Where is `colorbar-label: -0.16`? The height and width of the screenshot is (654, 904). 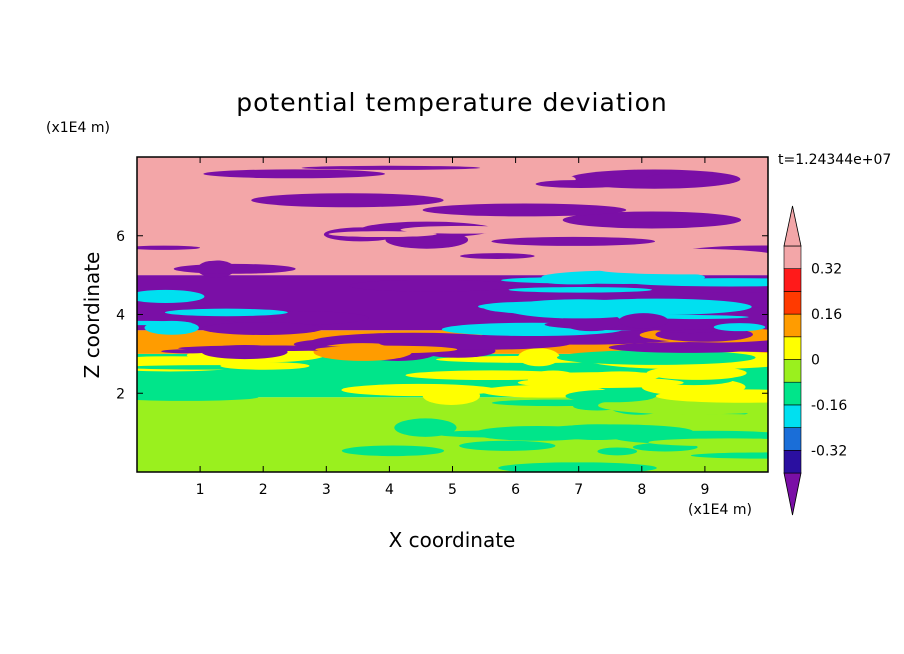 colorbar-label: -0.16 is located at coordinates (829, 406).